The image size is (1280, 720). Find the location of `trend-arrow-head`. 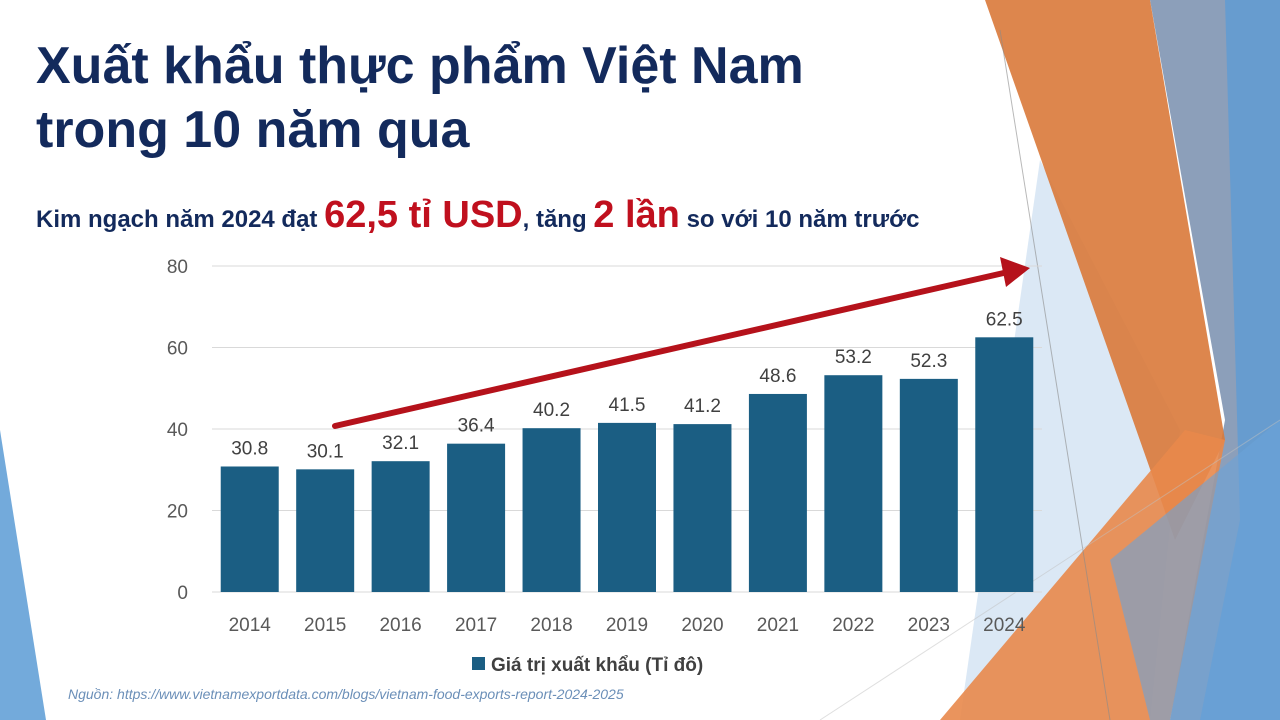

trend-arrow-head is located at coordinates (1015, 272).